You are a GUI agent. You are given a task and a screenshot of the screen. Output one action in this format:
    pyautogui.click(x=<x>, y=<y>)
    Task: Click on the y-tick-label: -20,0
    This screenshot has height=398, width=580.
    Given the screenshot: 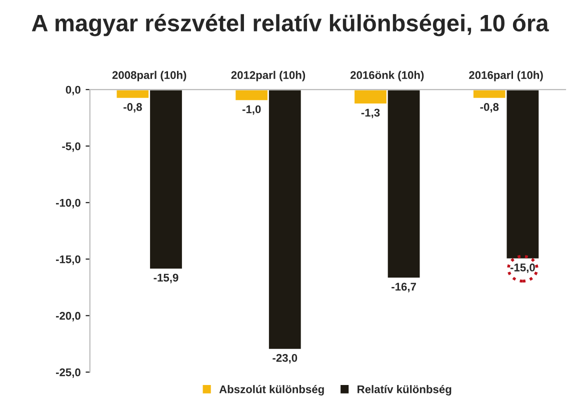 What is the action you would take?
    pyautogui.click(x=68, y=317)
    